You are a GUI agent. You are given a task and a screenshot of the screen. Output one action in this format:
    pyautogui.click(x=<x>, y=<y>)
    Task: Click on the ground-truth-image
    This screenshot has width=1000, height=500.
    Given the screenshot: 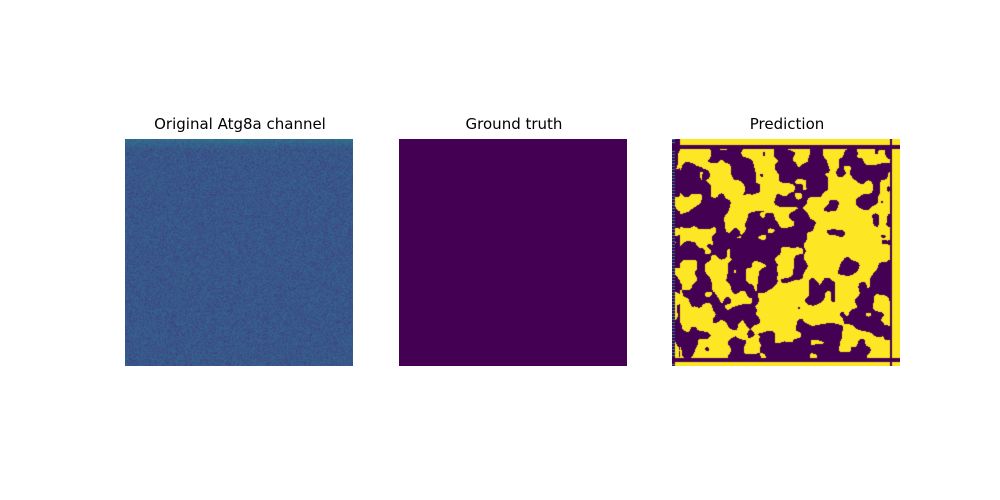 What is the action you would take?
    pyautogui.click(x=513, y=252)
    